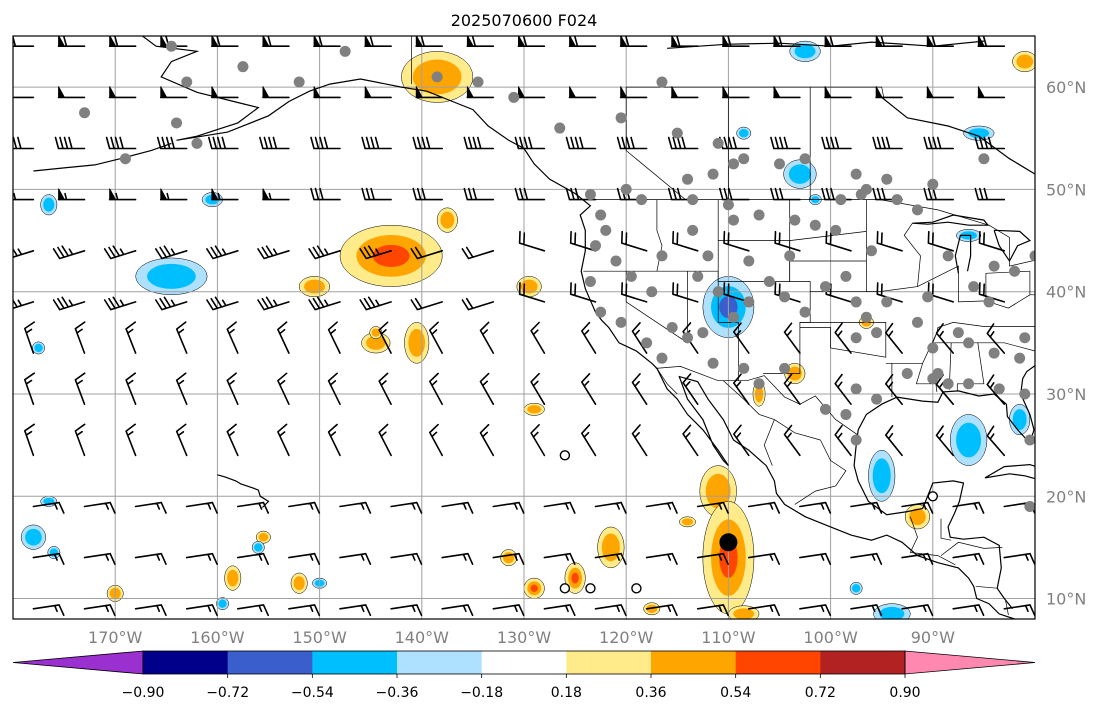  Describe the element at coordinates (143, 693) in the screenshot. I see `colorbar-tick-label: −0.90` at that location.